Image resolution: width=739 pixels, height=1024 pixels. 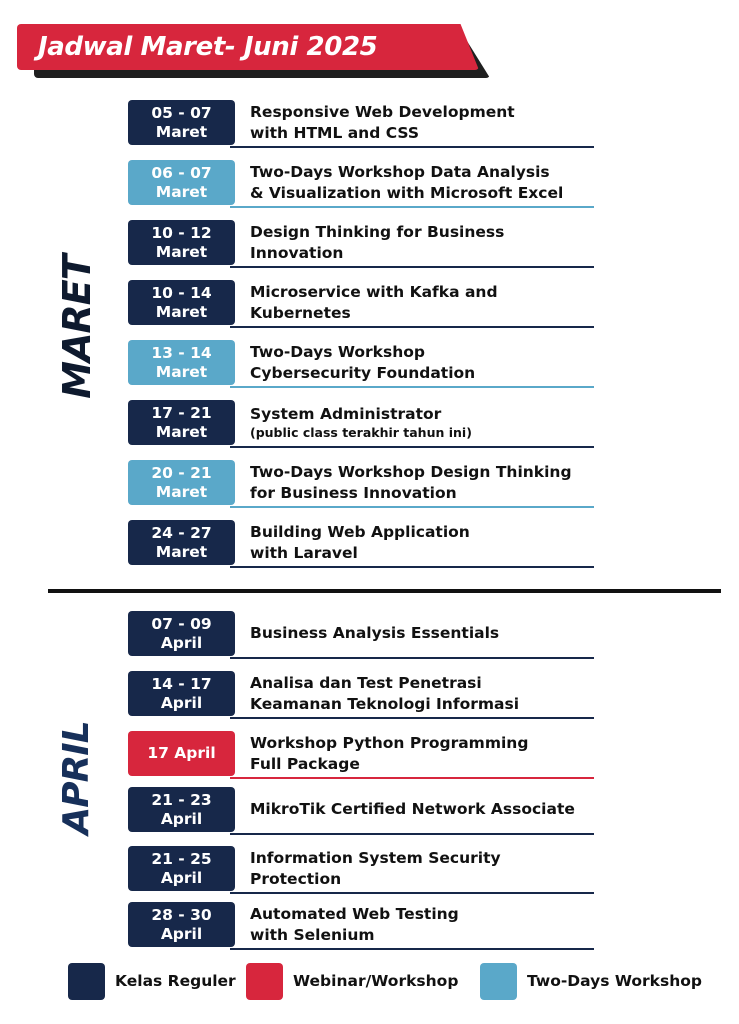 What do you see at coordinates (181, 914) in the screenshot?
I see `date-text: 28 - 30` at bounding box center [181, 914].